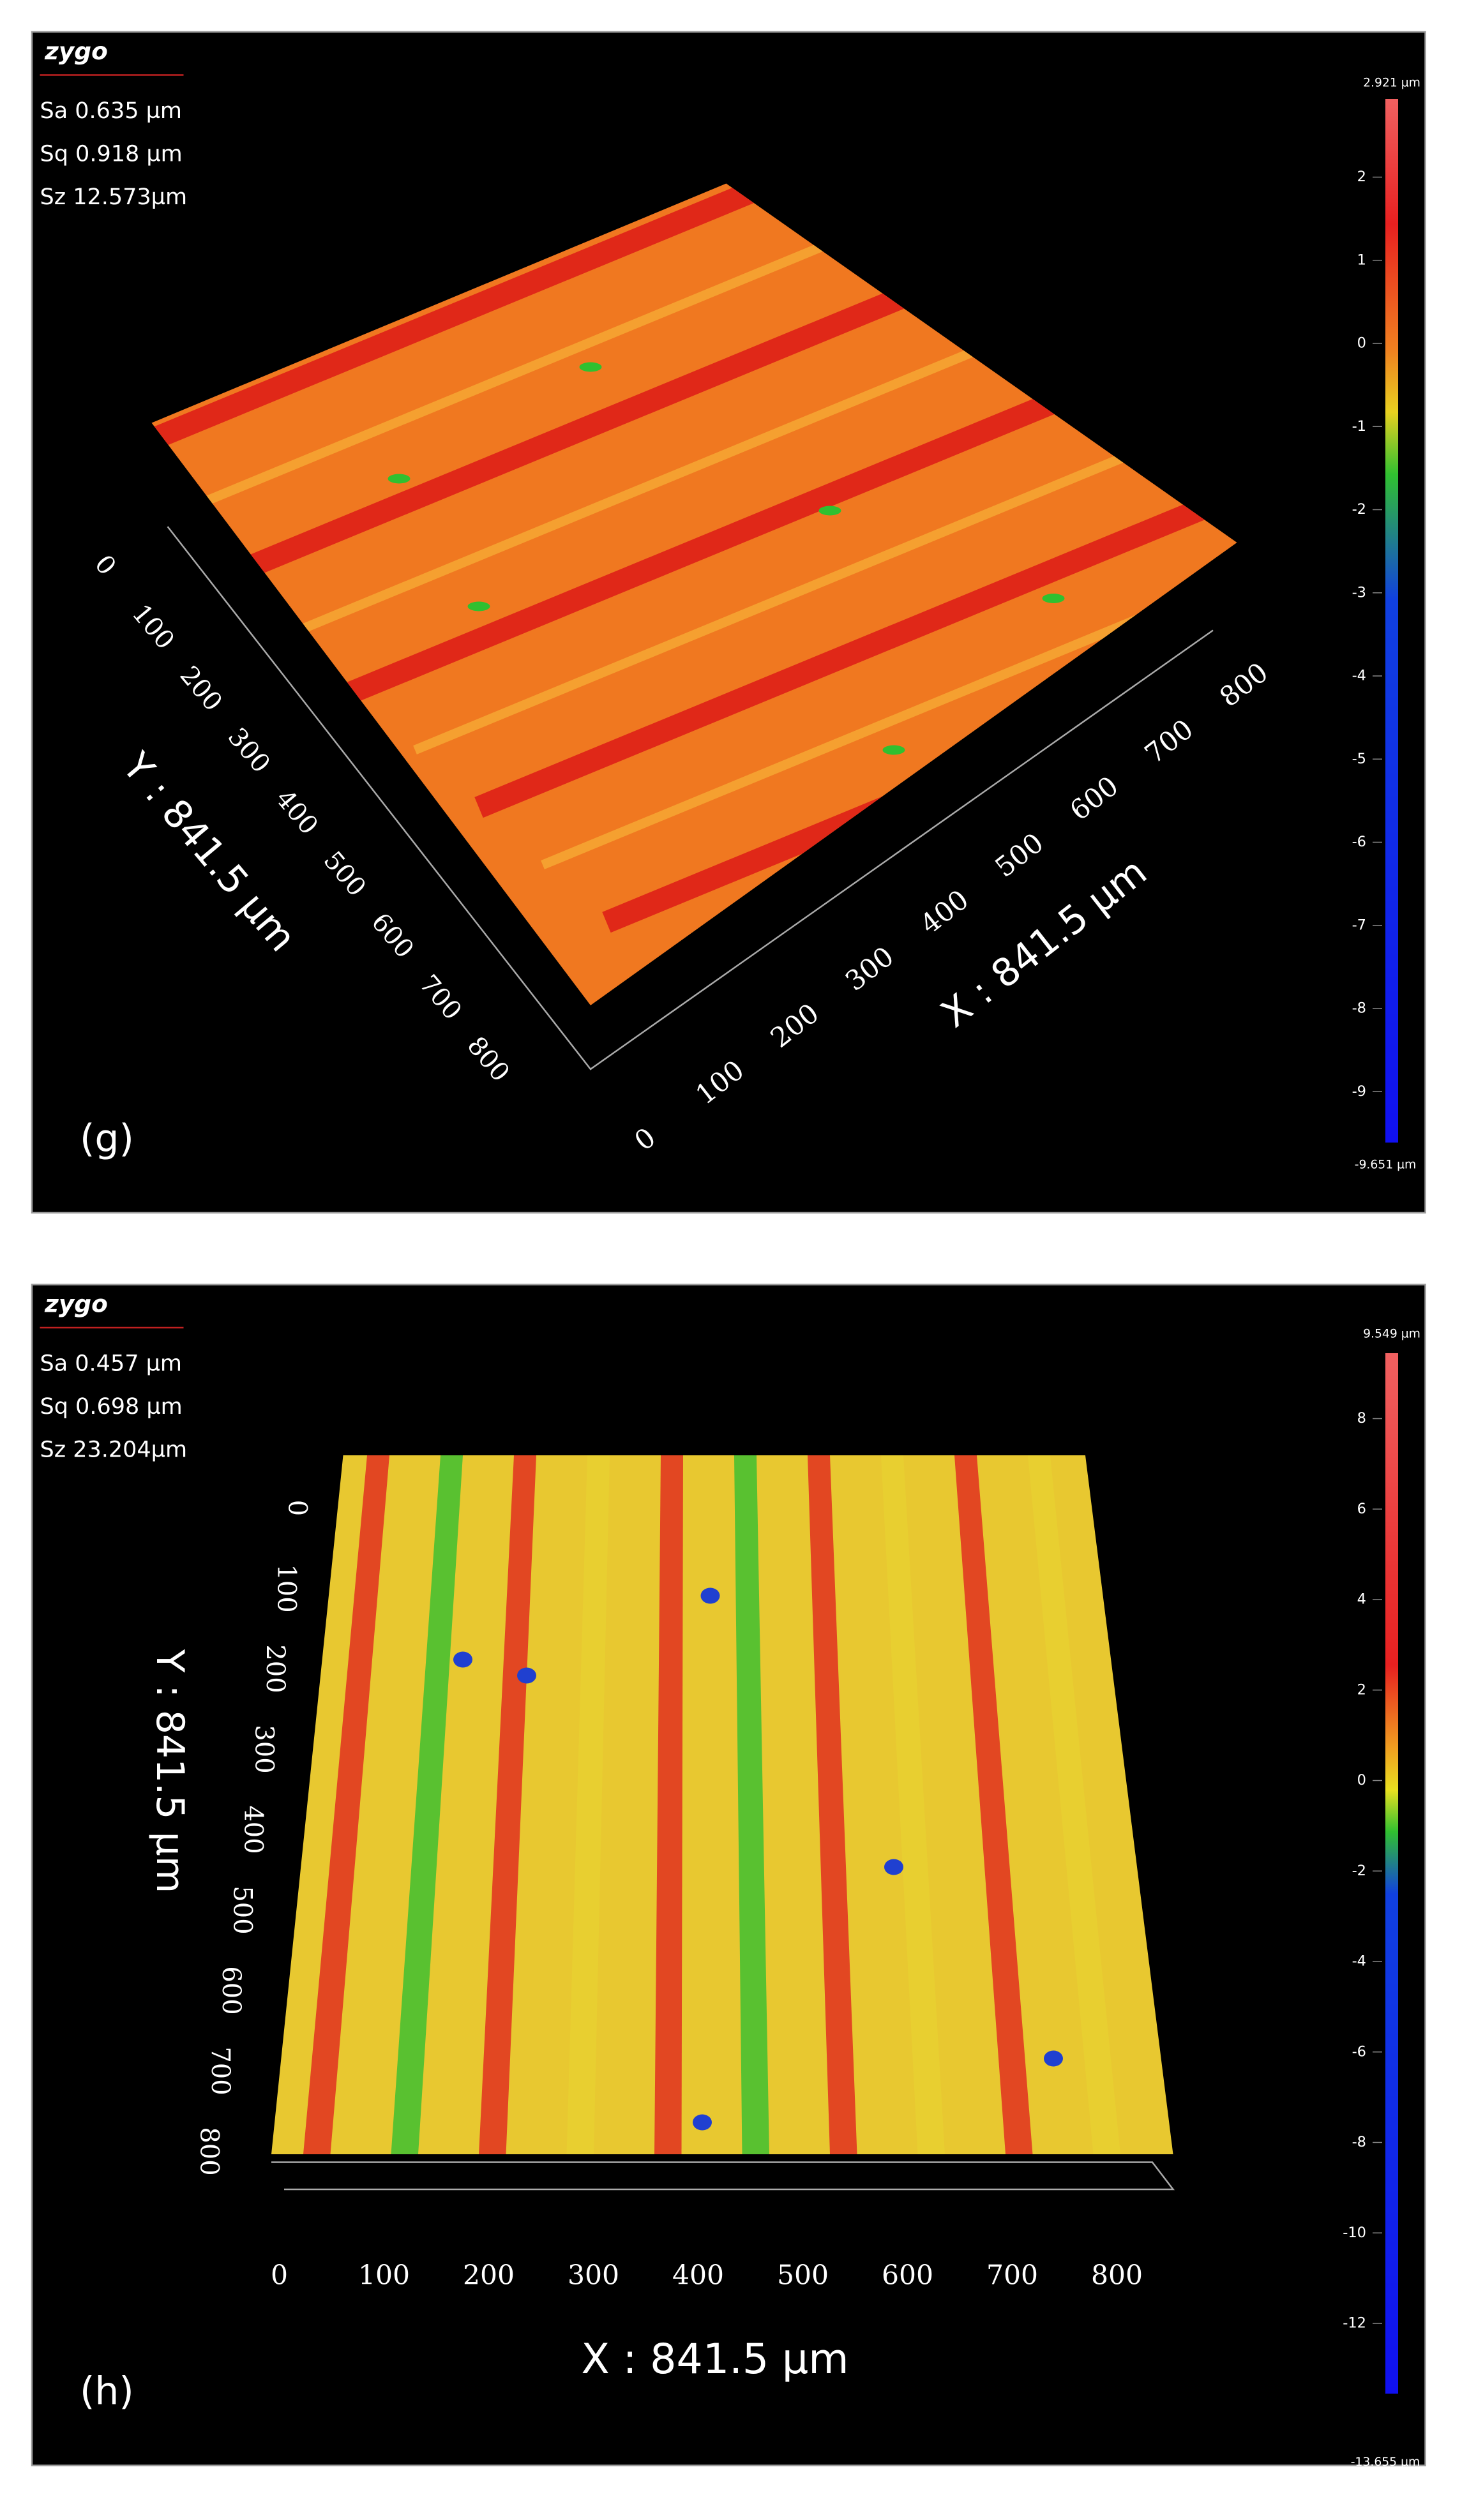 Image resolution: width=1469 pixels, height=2520 pixels. What do you see at coordinates (231, 1990) in the screenshot?
I see `y-tick-label: 600` at bounding box center [231, 1990].